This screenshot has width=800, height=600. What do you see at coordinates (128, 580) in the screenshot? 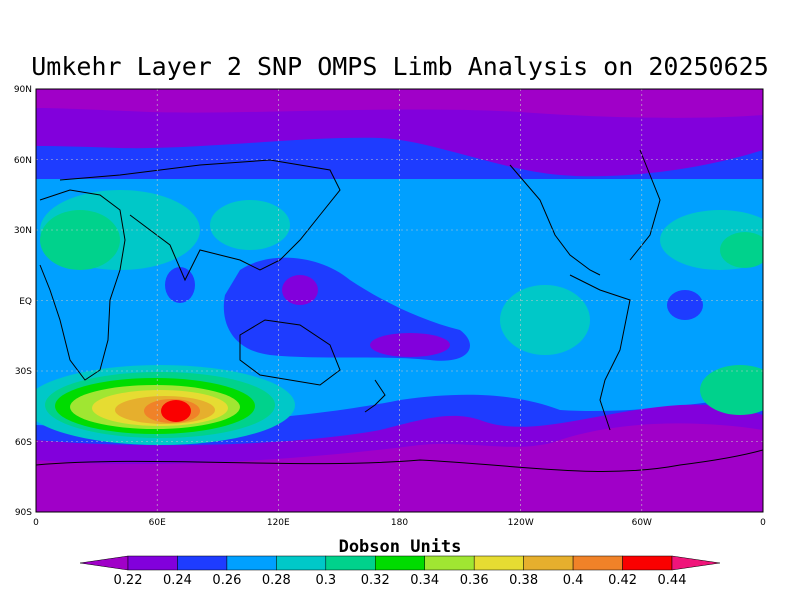
I see `colorbar-level-label: 0.22` at bounding box center [128, 580].